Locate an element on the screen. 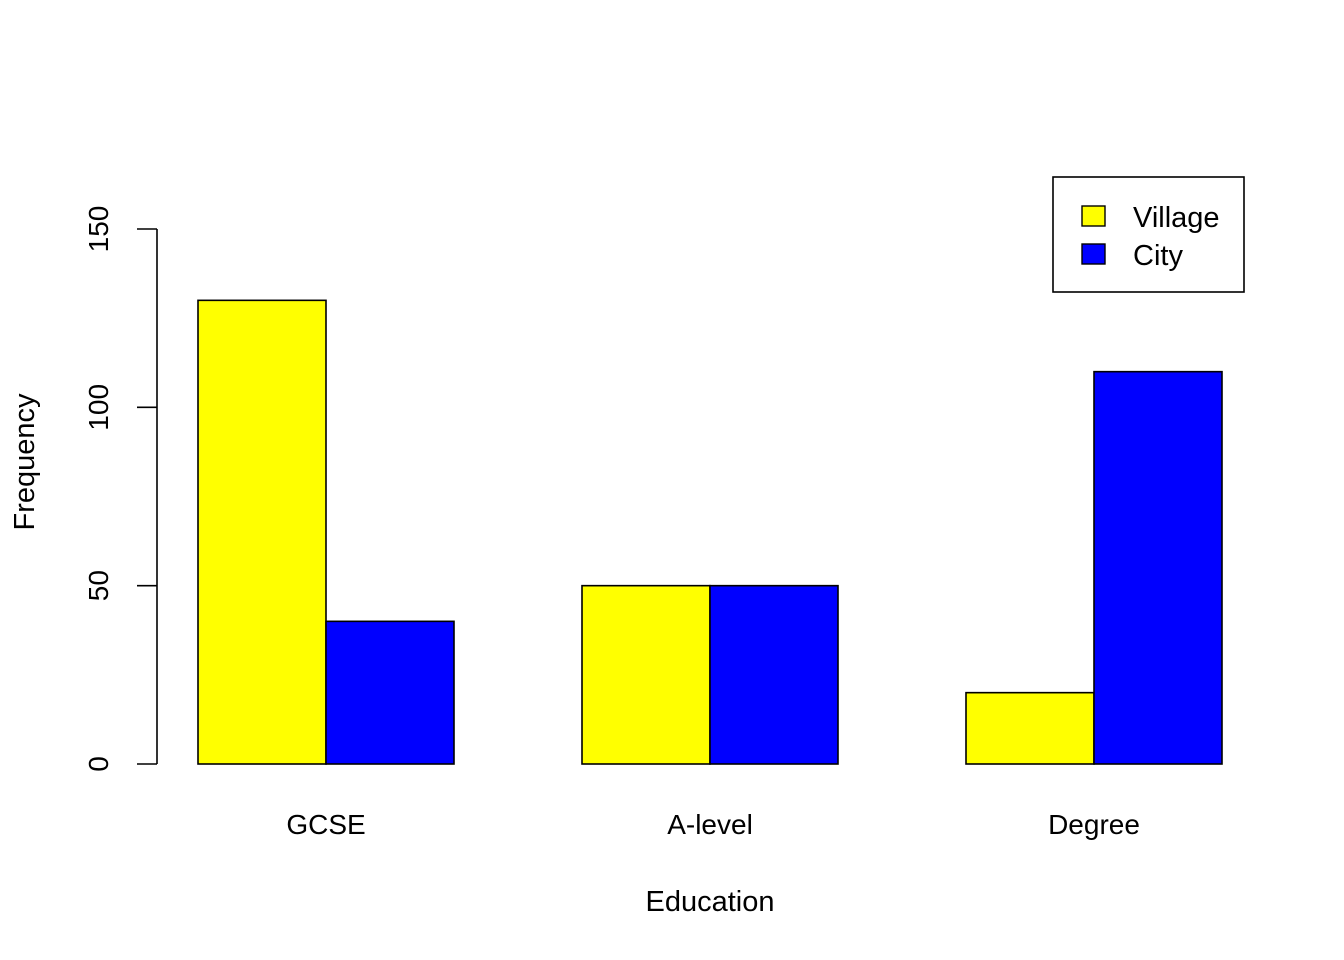 This screenshot has height=960, width=1344. legend-label-village: Village is located at coordinates (1176, 218).